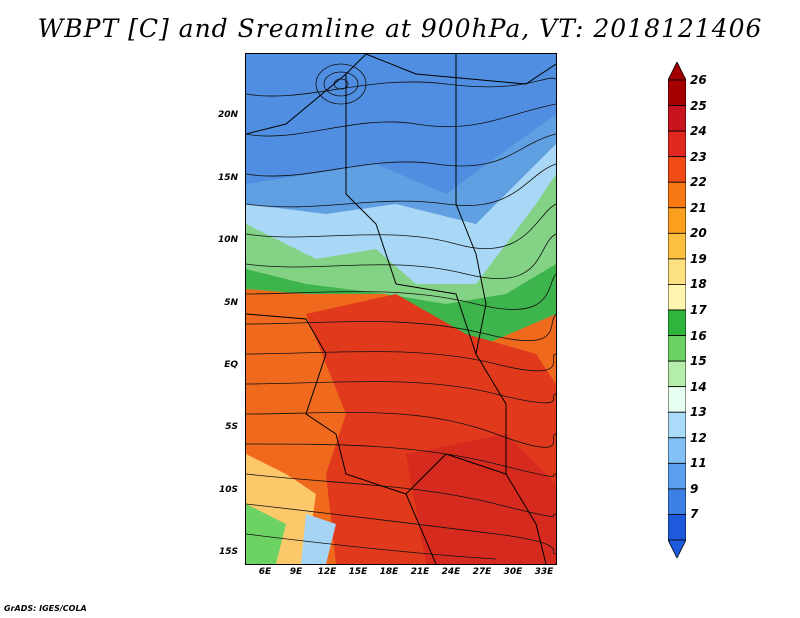 Image resolution: width=800 pixels, height=618 pixels. I want to click on colorbar-label: 26, so click(698, 80).